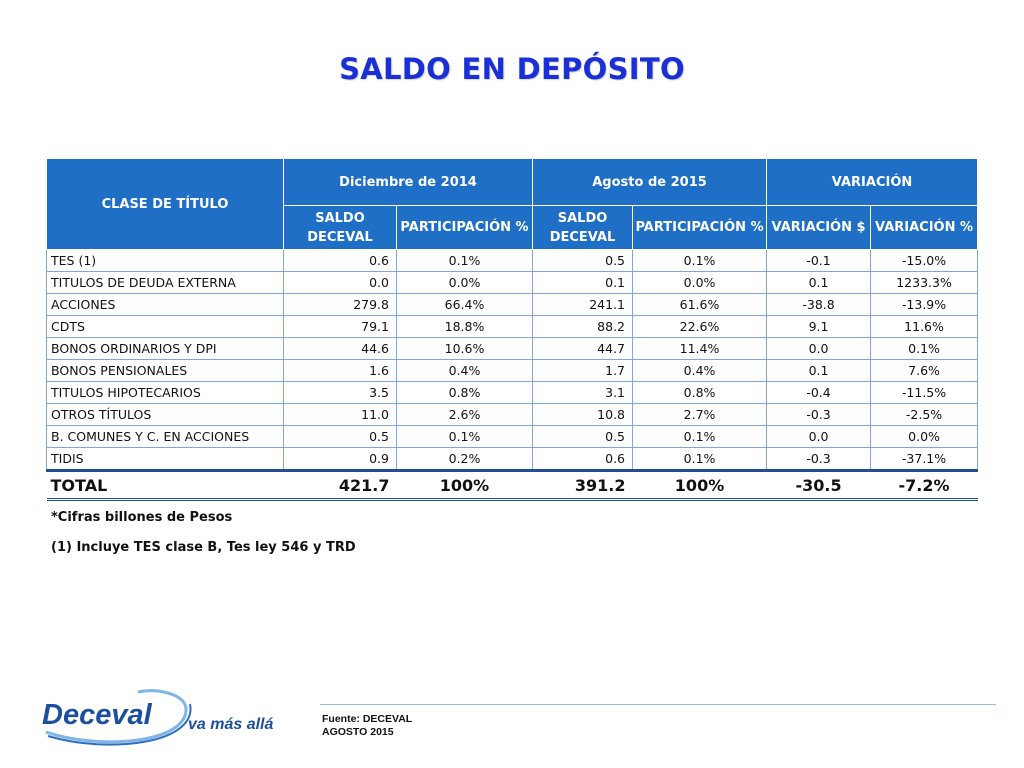 The image size is (1024, 768). What do you see at coordinates (583, 392) in the screenshot?
I see `cell-saldo-ago: 3.1` at bounding box center [583, 392].